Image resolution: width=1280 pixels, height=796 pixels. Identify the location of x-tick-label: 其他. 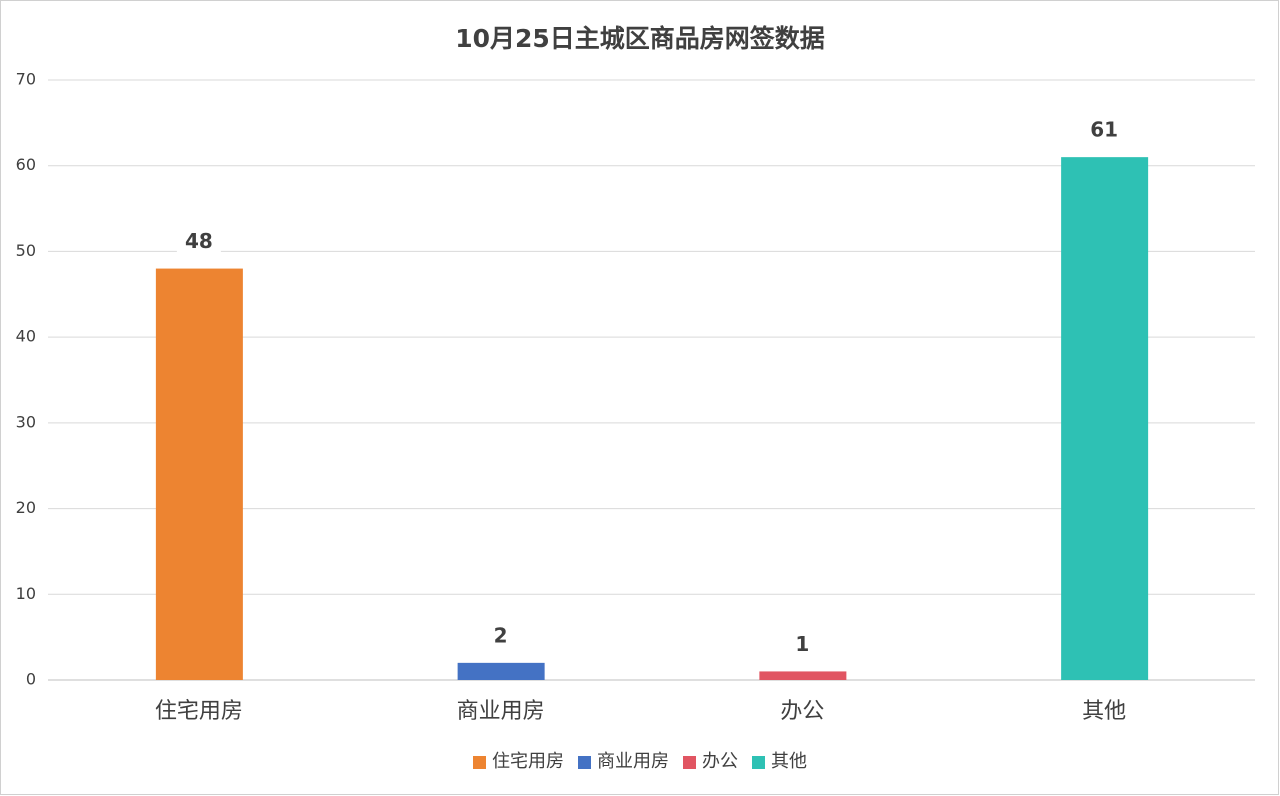
(1104, 711).